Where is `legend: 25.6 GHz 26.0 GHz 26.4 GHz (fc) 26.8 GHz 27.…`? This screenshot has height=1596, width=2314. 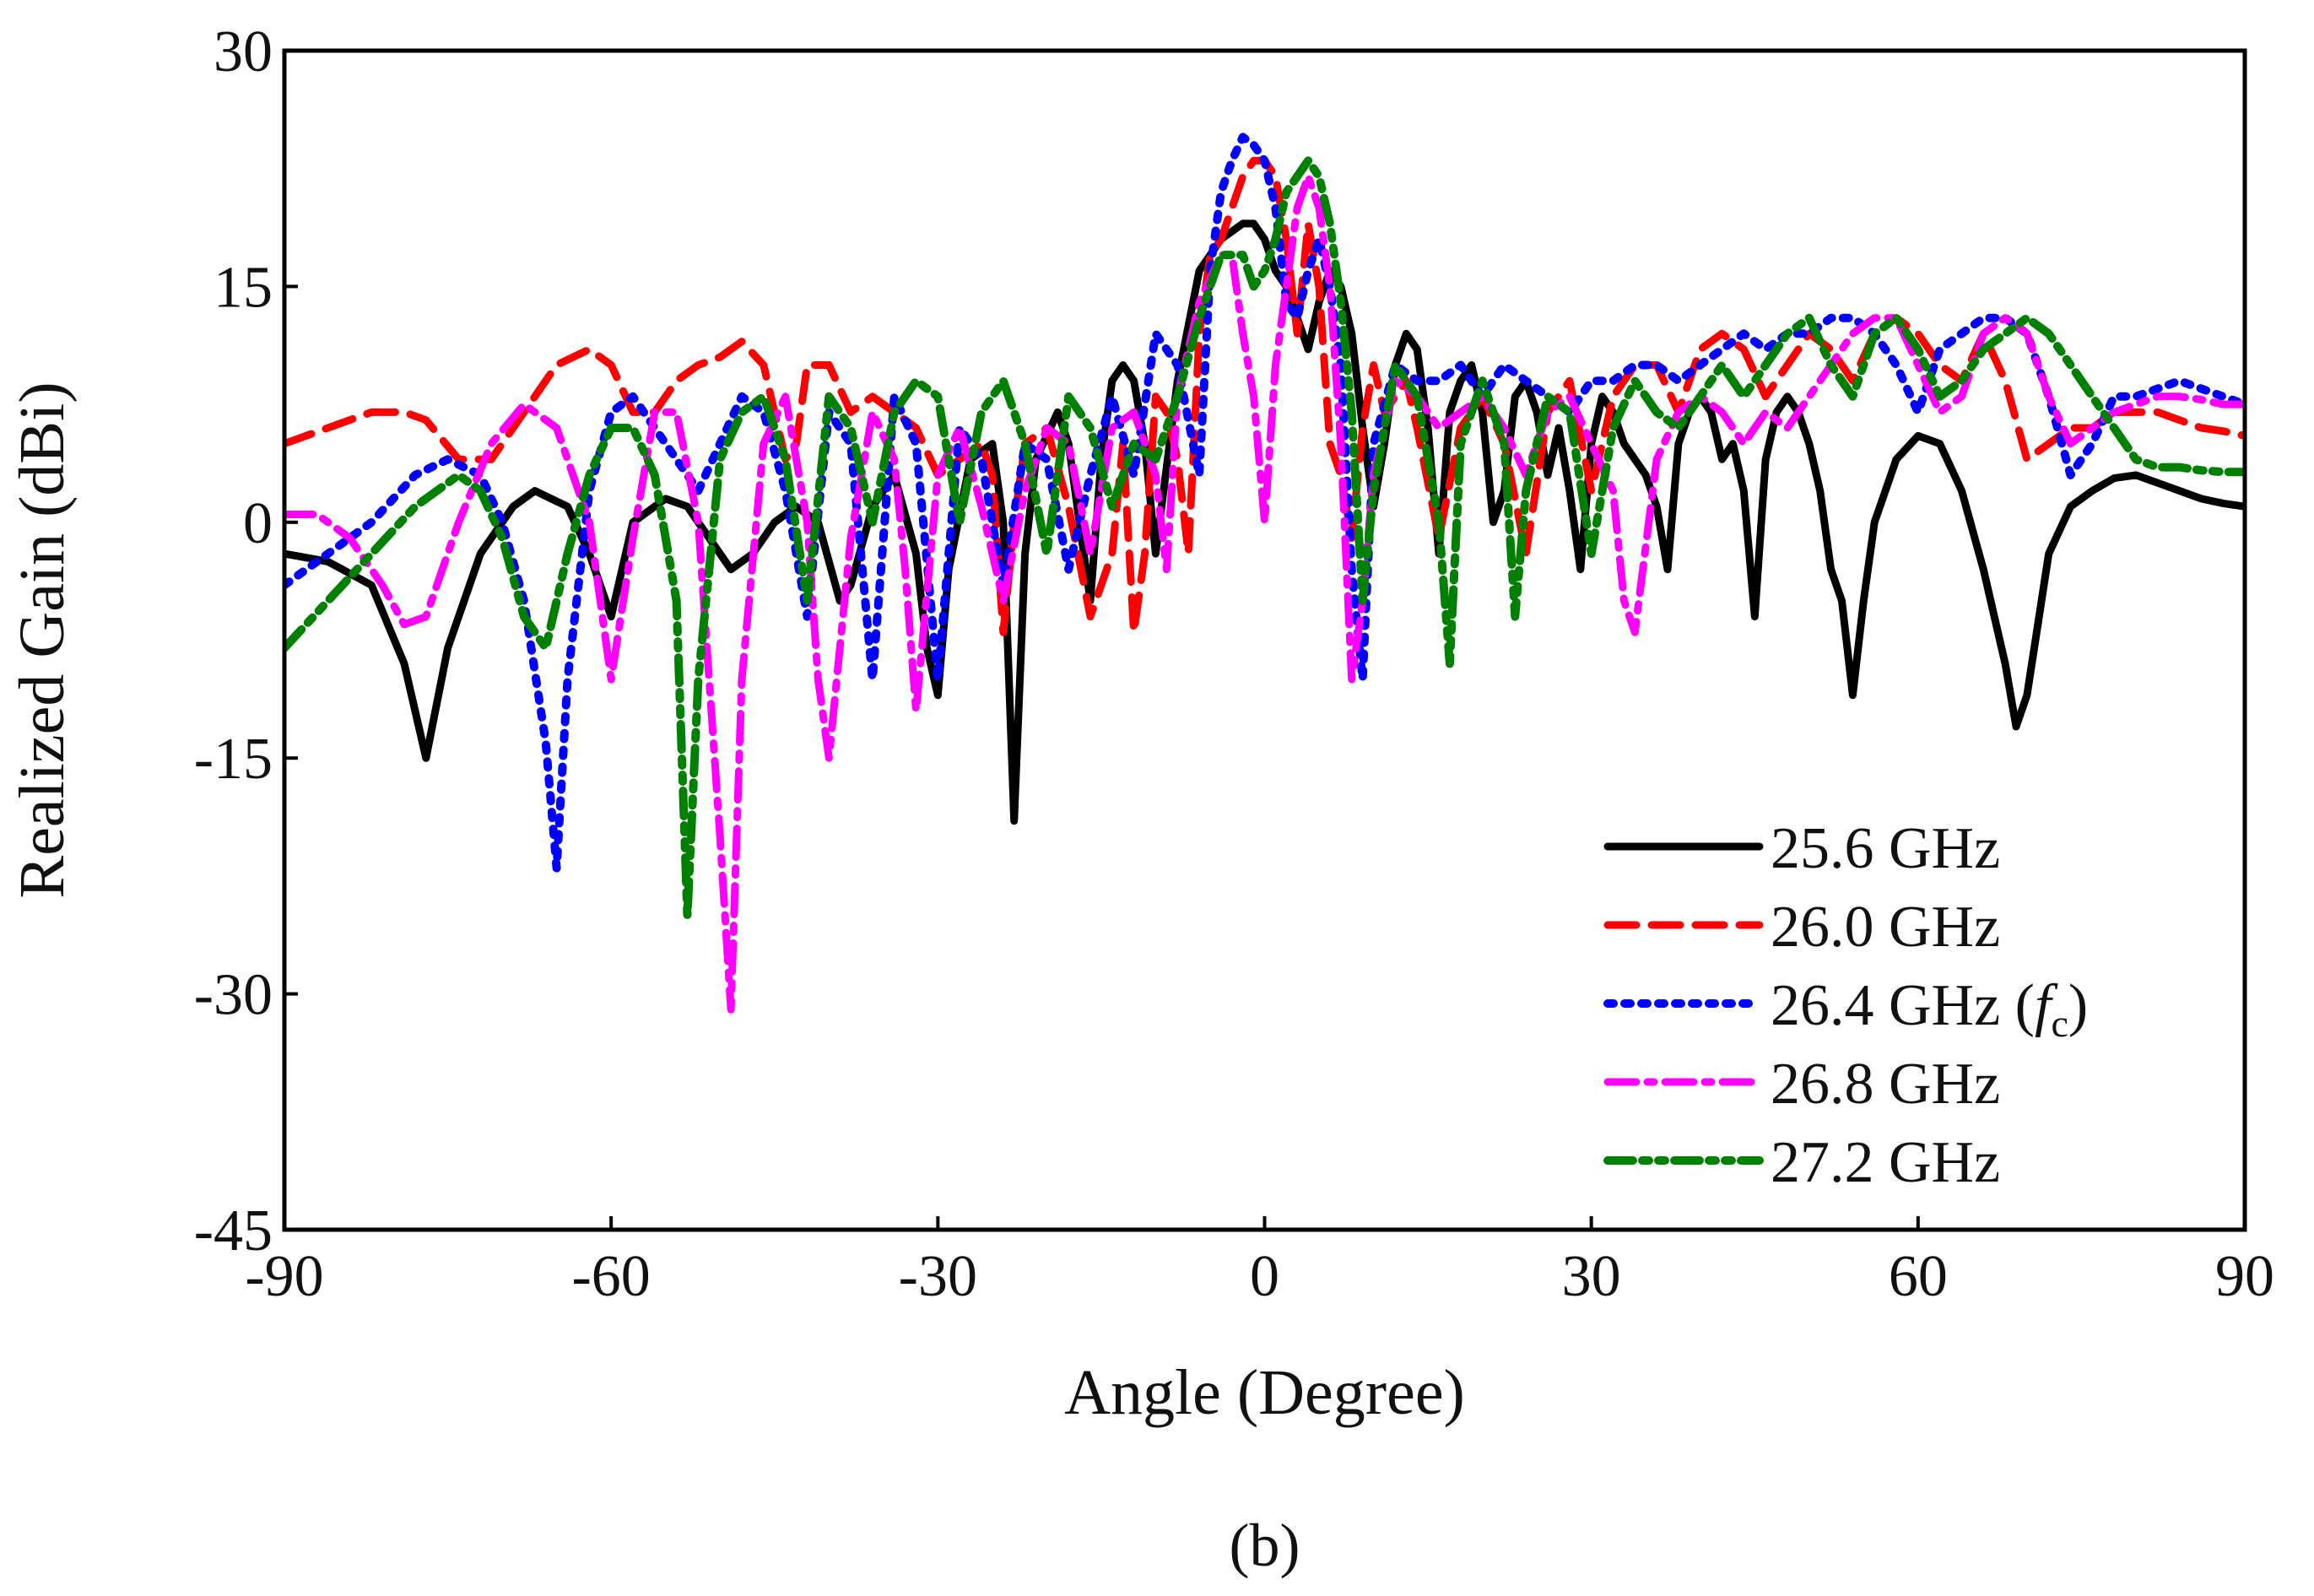 legend: 25.6 GHz 26.0 GHz 26.4 GHz (fc) 26.8 GHz 27.… is located at coordinates (1845, 1005).